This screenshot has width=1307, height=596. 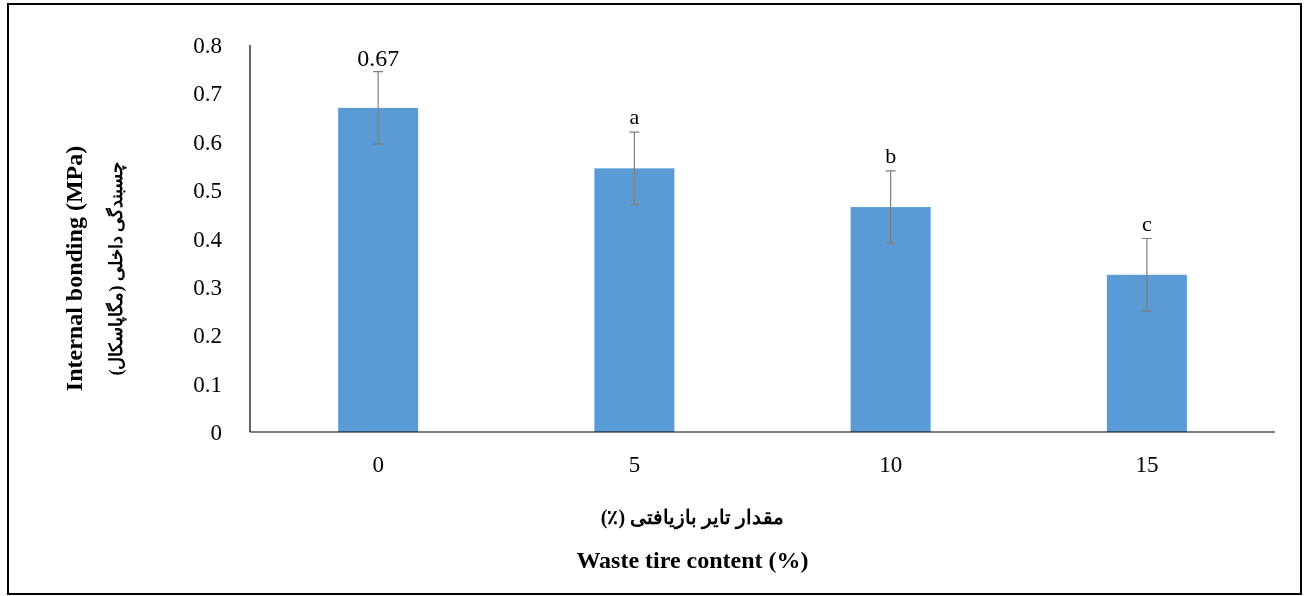 I want to click on y-tick-label: 0.2, so click(x=207, y=336).